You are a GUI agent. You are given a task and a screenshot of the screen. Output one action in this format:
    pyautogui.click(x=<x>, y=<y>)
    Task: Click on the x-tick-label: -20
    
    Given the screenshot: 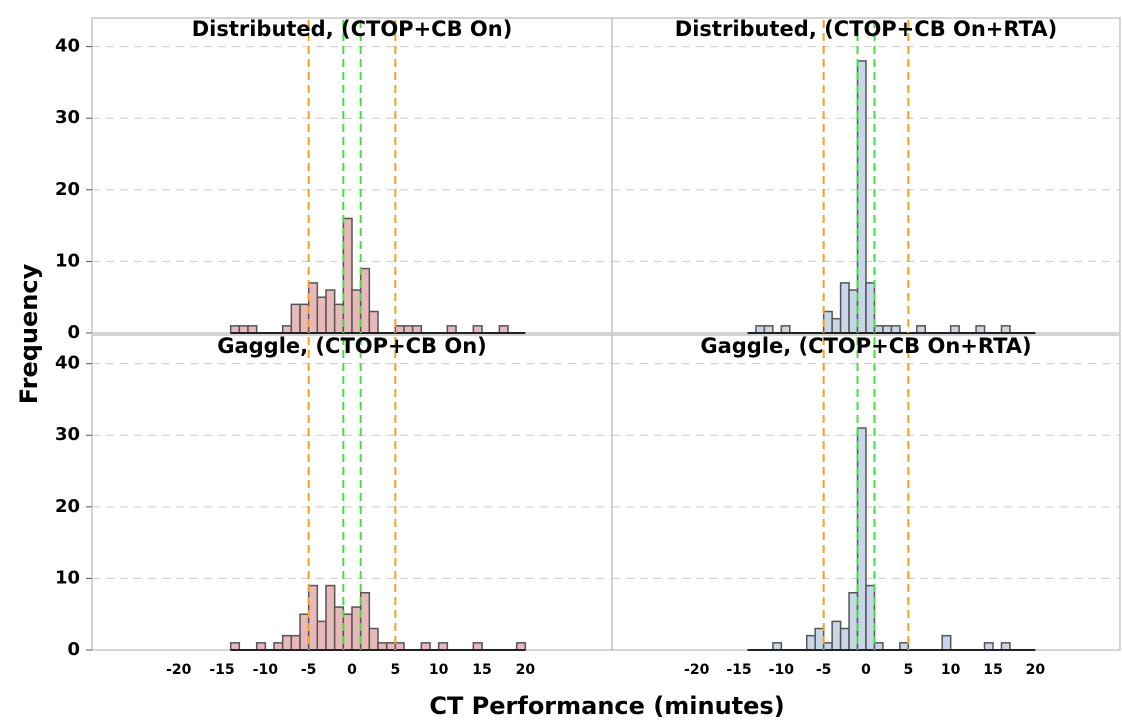 What is the action you would take?
    pyautogui.click(x=179, y=670)
    